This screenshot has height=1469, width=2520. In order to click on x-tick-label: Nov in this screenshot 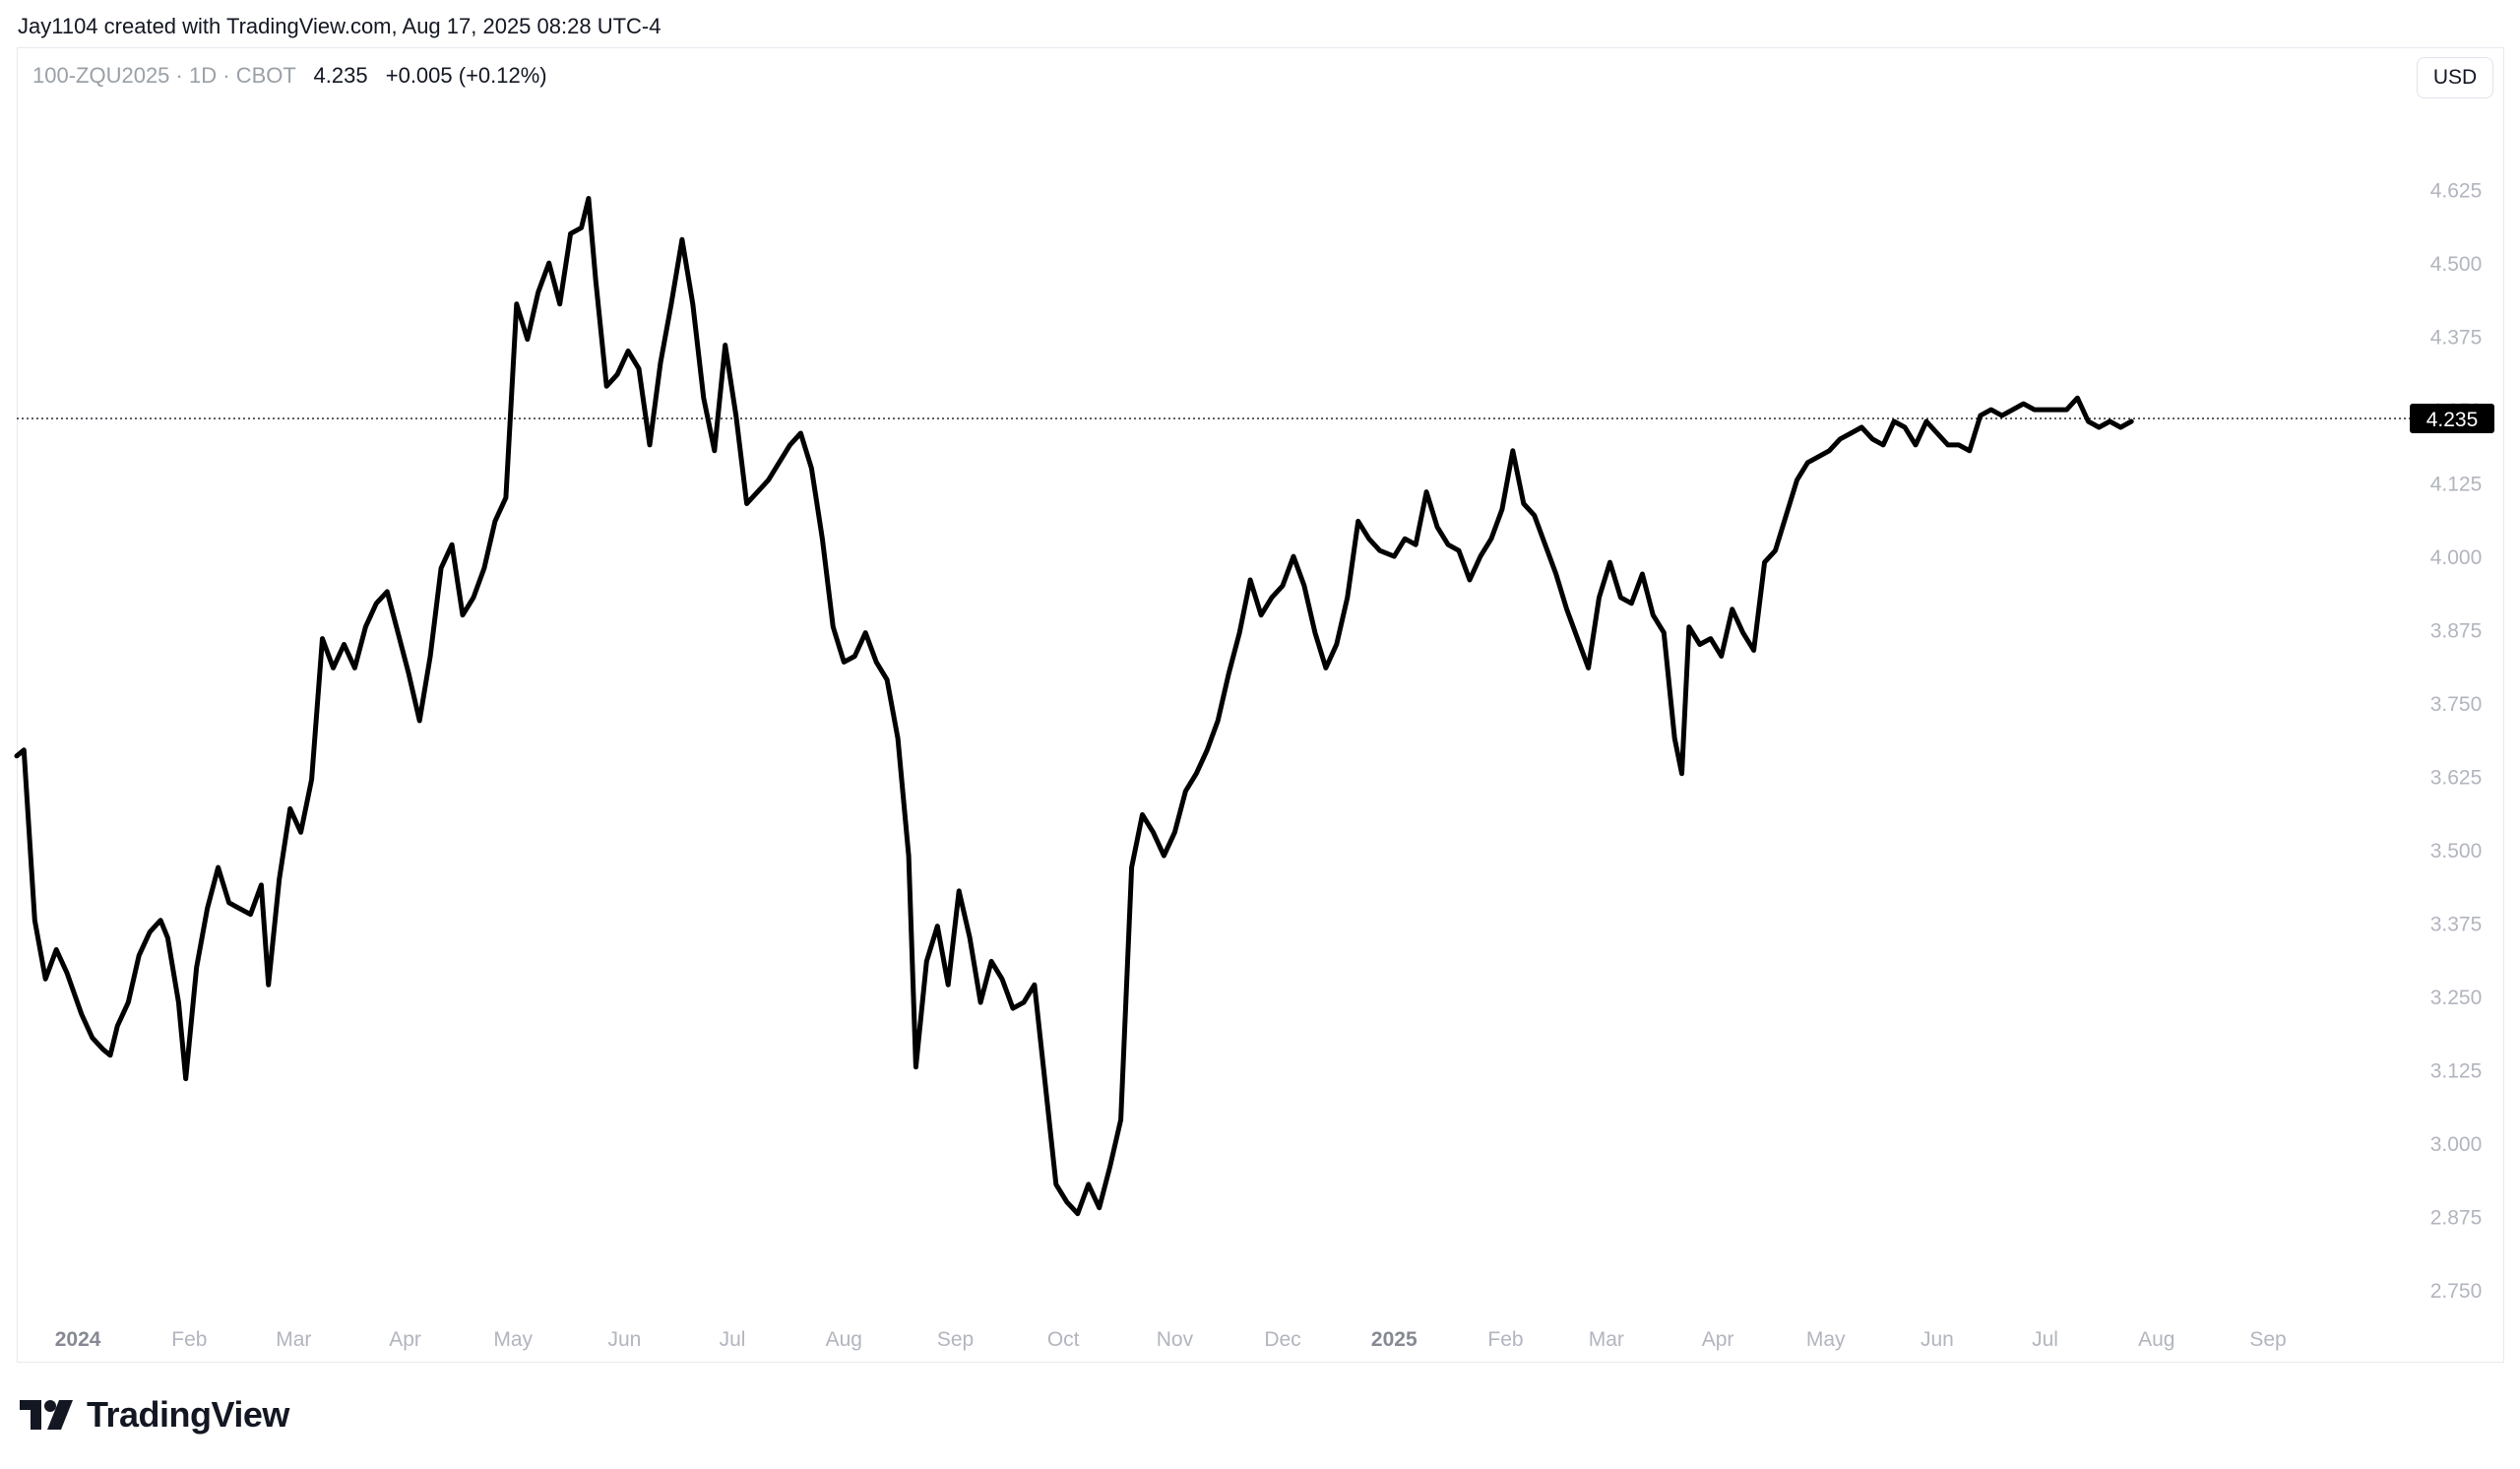, I will do `click(1175, 1340)`.